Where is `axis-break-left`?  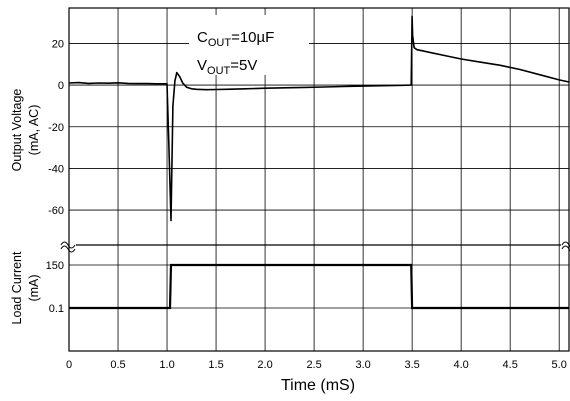 axis-break-left is located at coordinates (68, 247).